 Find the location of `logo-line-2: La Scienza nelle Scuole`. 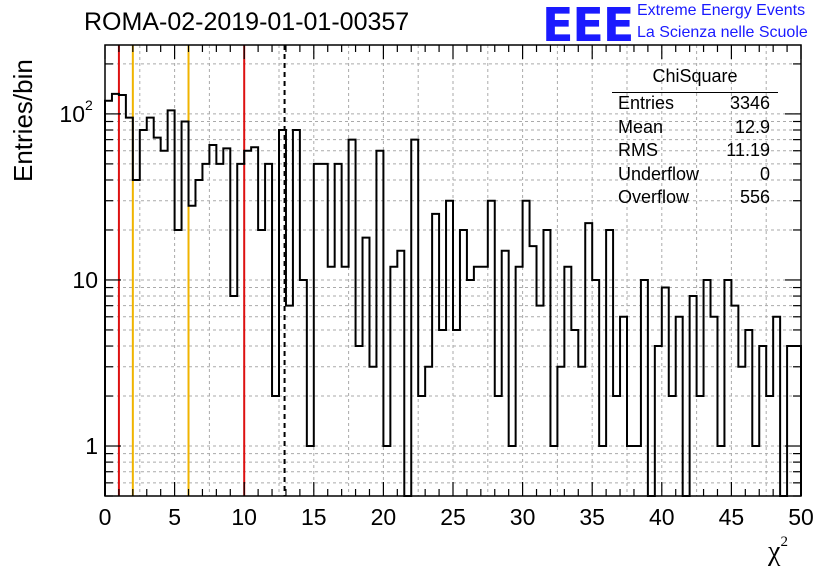

logo-line-2: La Scienza nelle Scuole is located at coordinates (722, 32).